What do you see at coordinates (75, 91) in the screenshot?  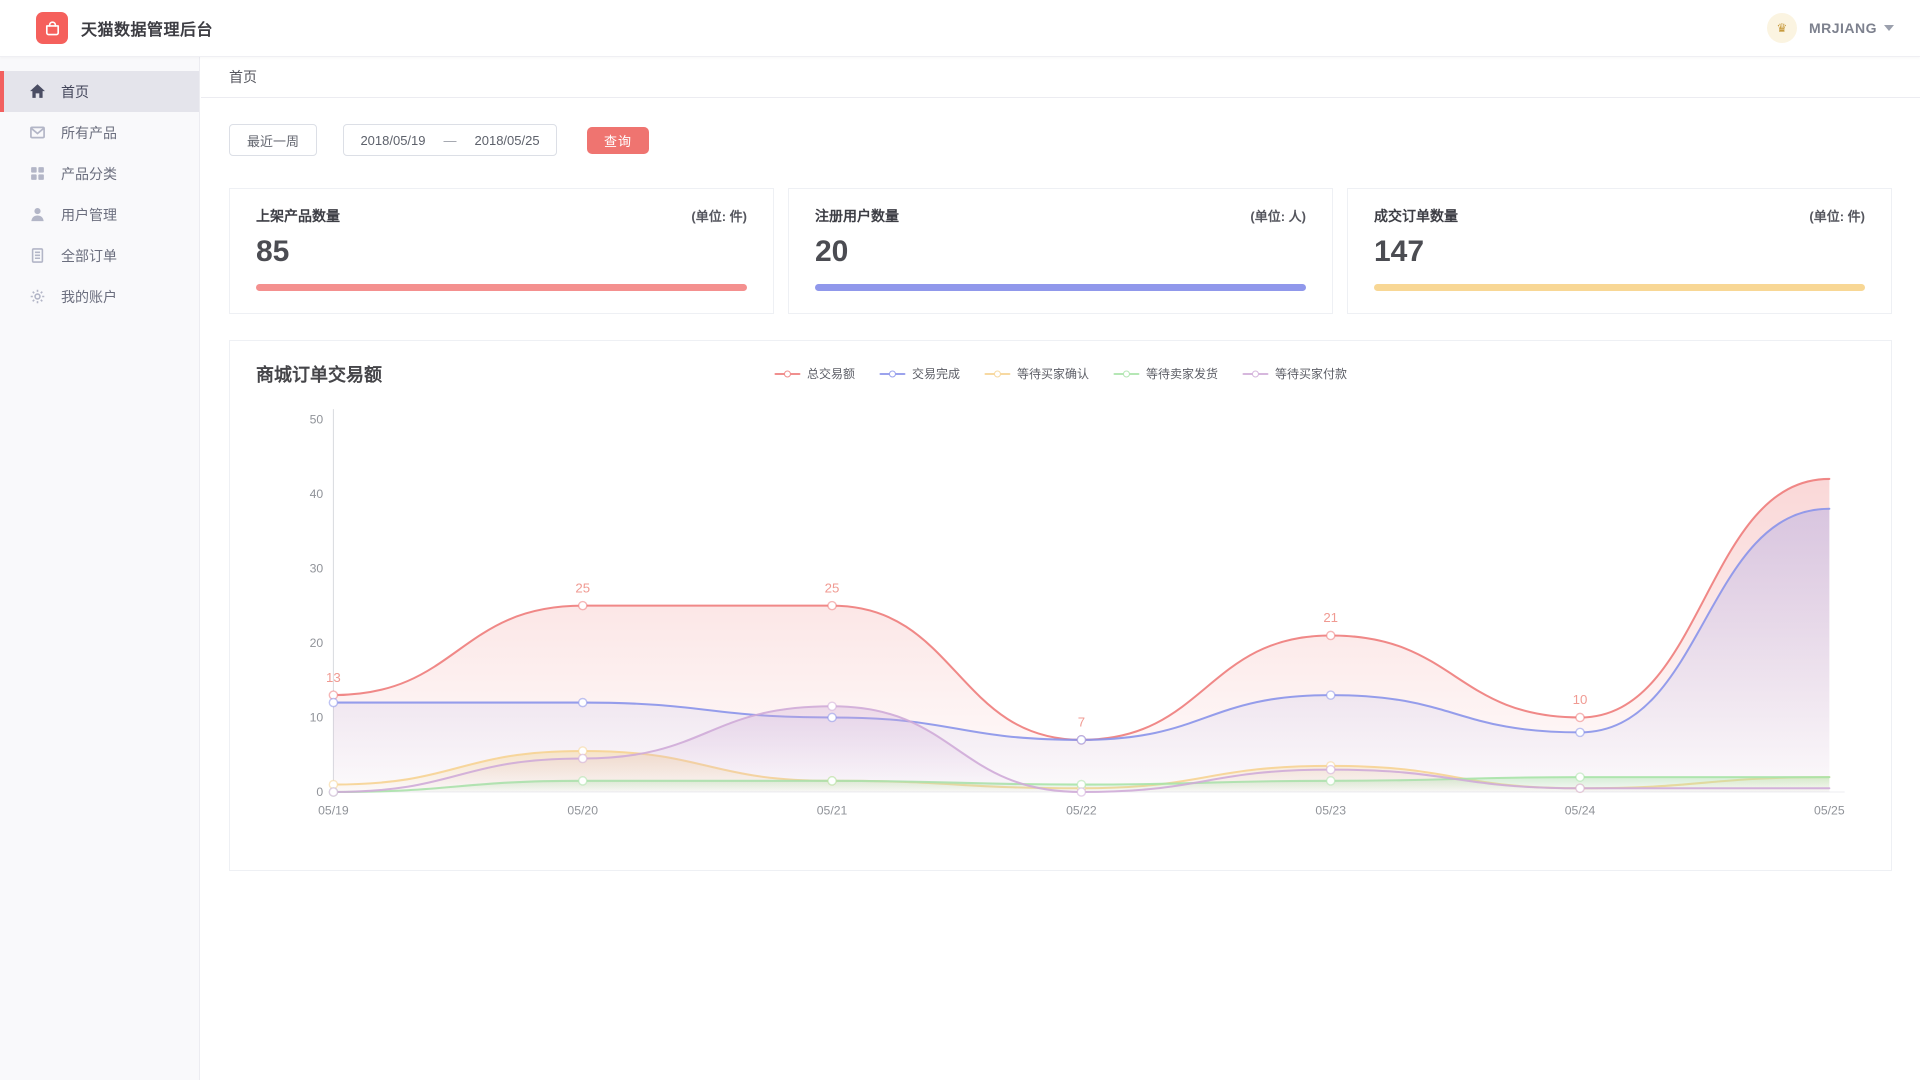 I see `sidebar-item-label: 首页` at bounding box center [75, 91].